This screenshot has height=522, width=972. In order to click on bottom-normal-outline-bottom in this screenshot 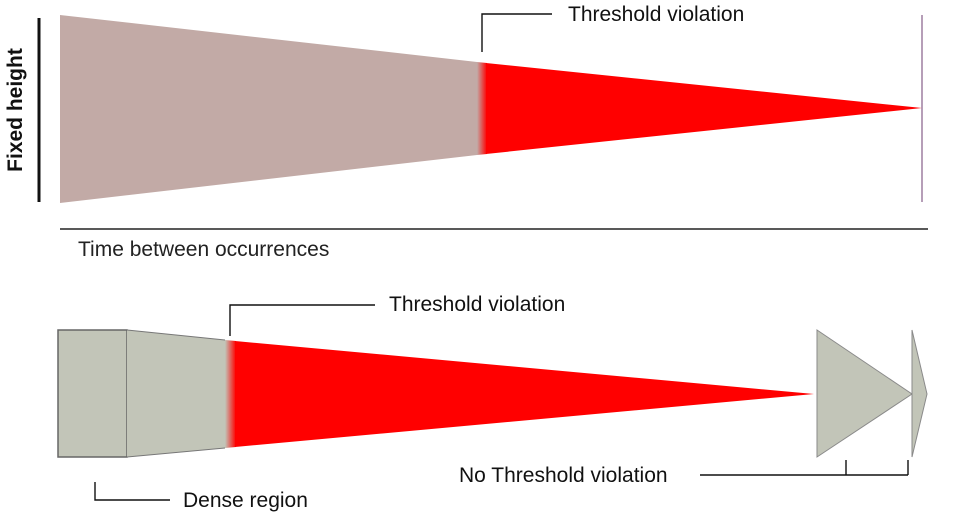, I will do `click(176, 452)`.